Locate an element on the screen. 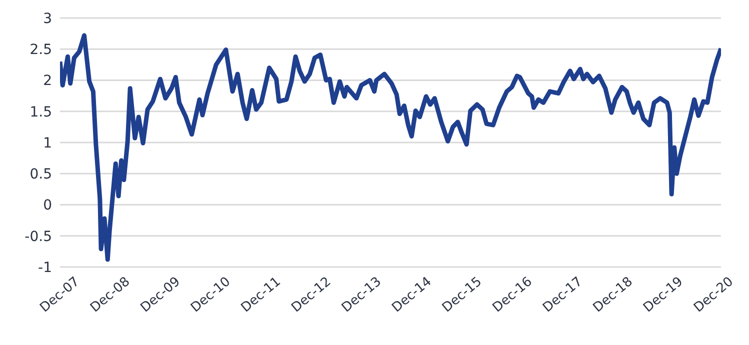 The height and width of the screenshot is (345, 749). y-tick-label: 0 is located at coordinates (47, 206).